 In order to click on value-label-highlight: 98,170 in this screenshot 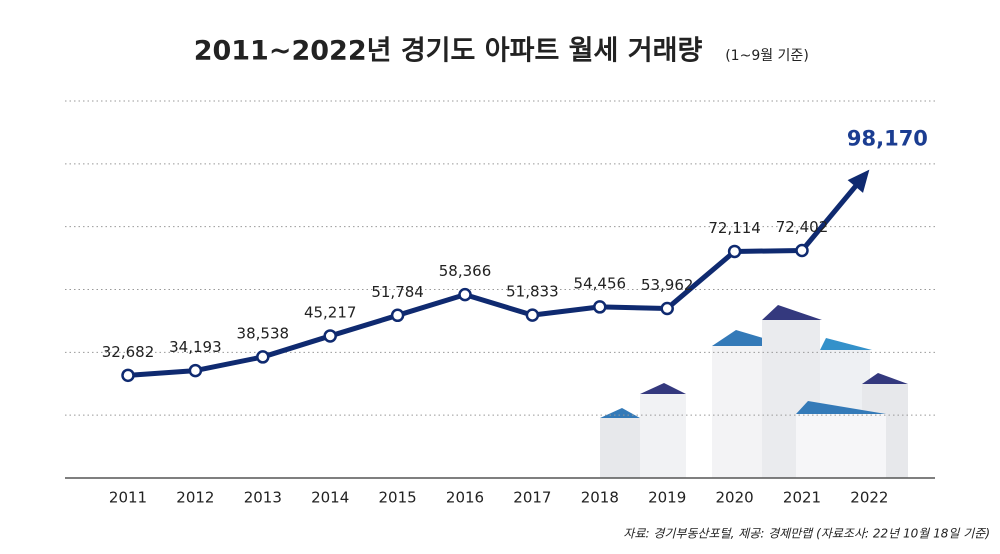, I will do `click(887, 139)`.